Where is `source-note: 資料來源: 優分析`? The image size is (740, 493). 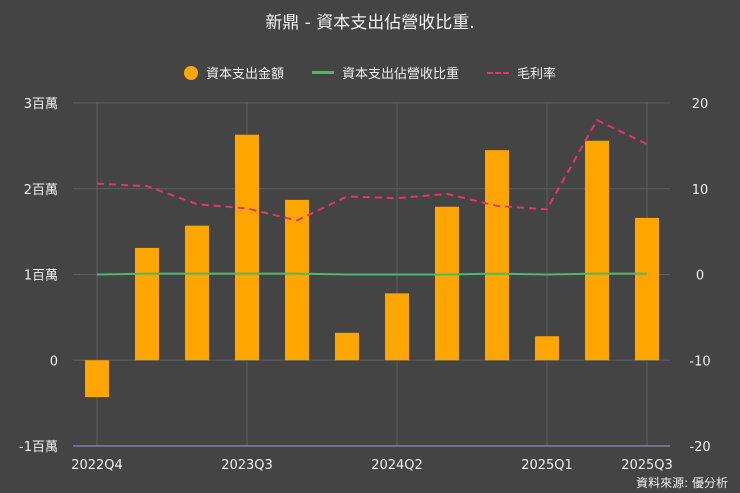 source-note: 資料來源: 優分析 is located at coordinates (682, 483).